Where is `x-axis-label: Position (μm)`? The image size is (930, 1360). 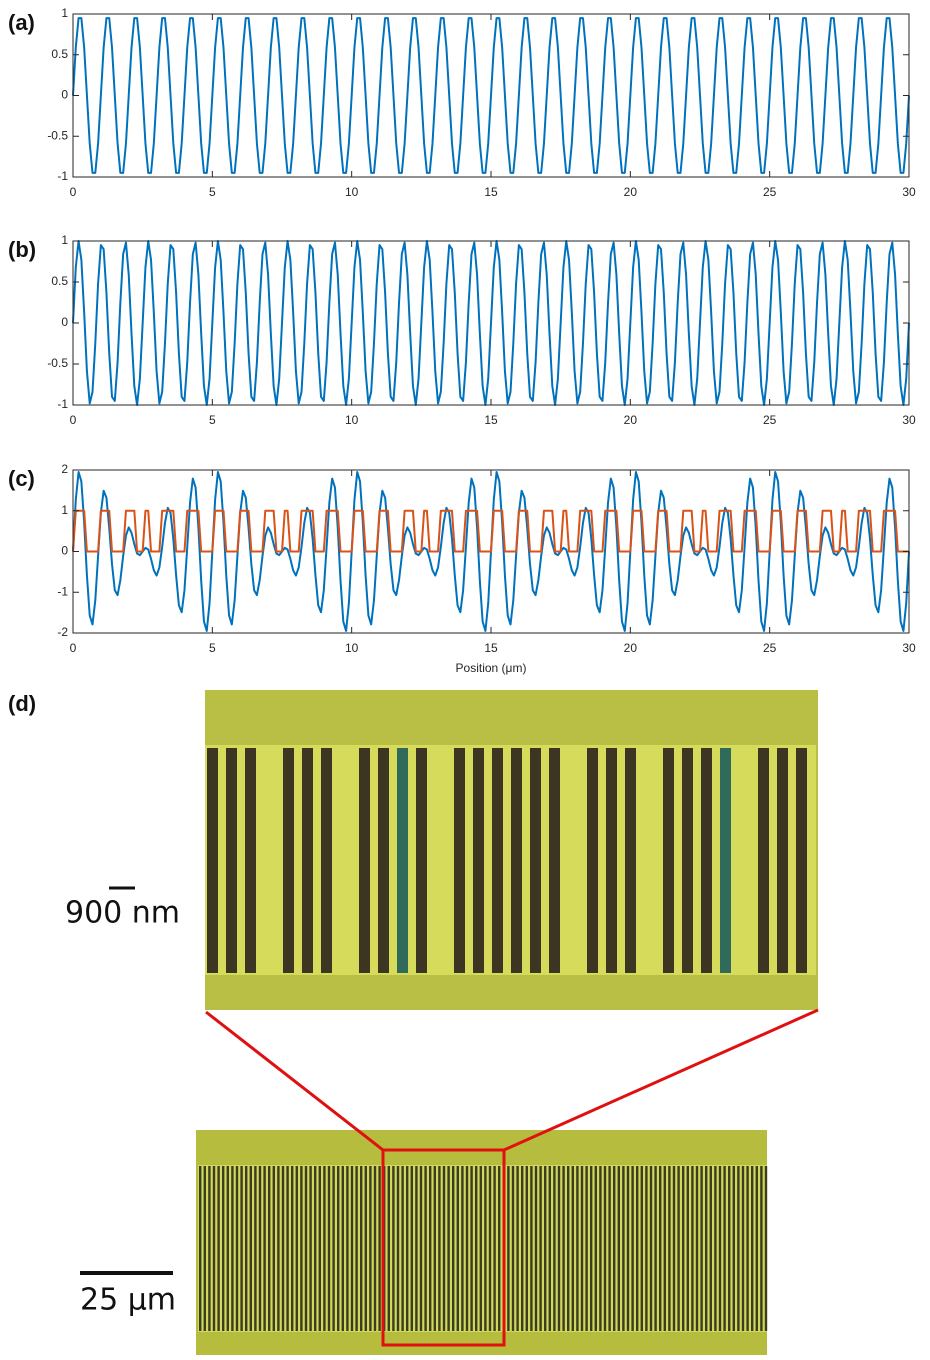 x-axis-label: Position (μm) is located at coordinates (491, 668).